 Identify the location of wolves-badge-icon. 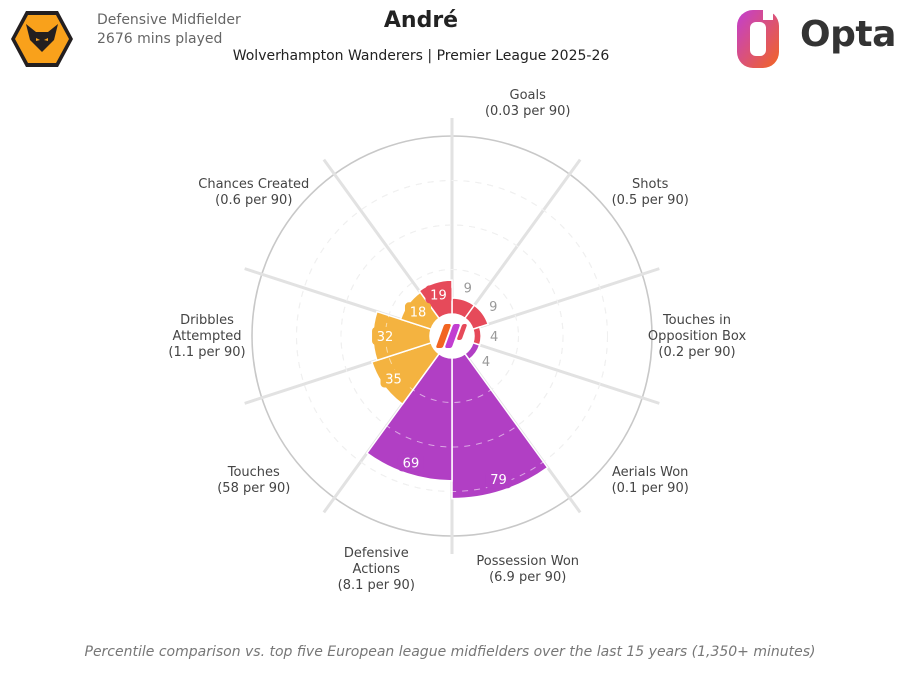
(42, 39).